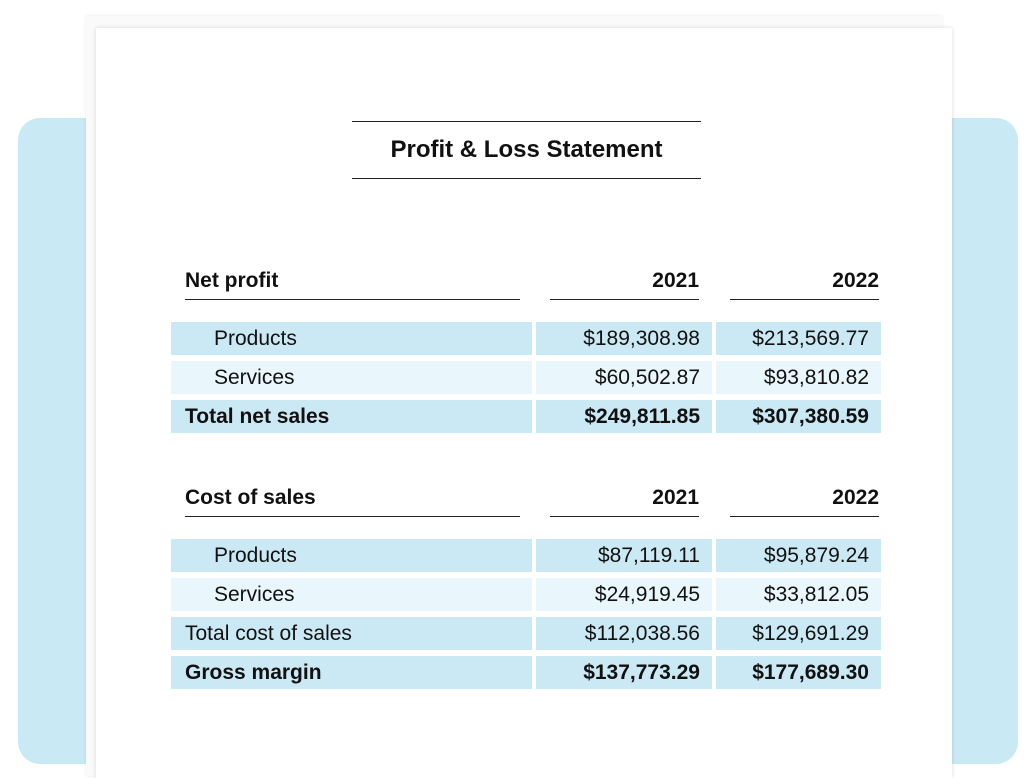 The width and height of the screenshot is (1028, 778). What do you see at coordinates (798, 416) in the screenshot?
I see `row-value-2022: $307,380.59` at bounding box center [798, 416].